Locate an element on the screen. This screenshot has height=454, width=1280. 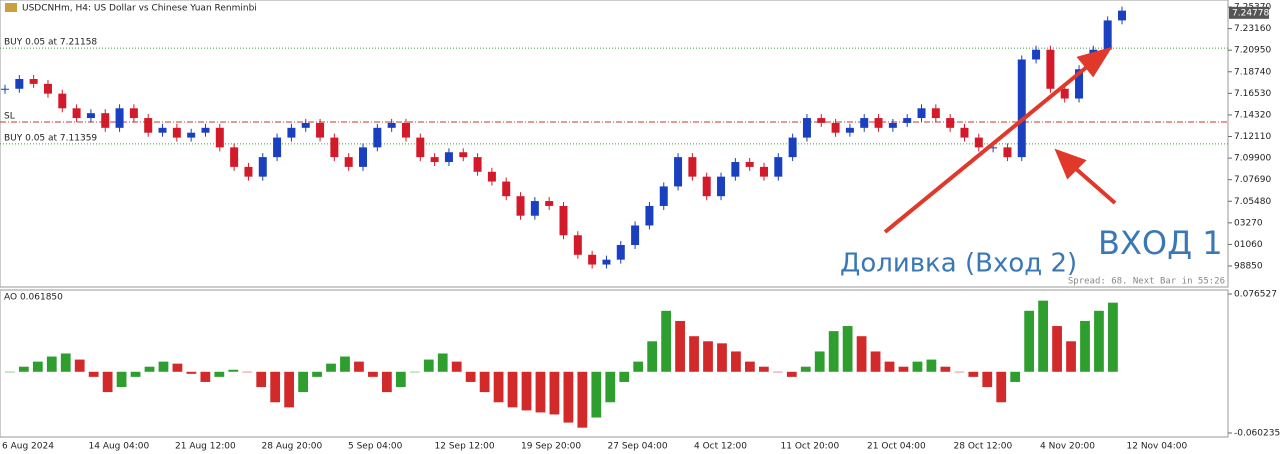
annotation: Доливка (Вход 2) is located at coordinates (958, 264).